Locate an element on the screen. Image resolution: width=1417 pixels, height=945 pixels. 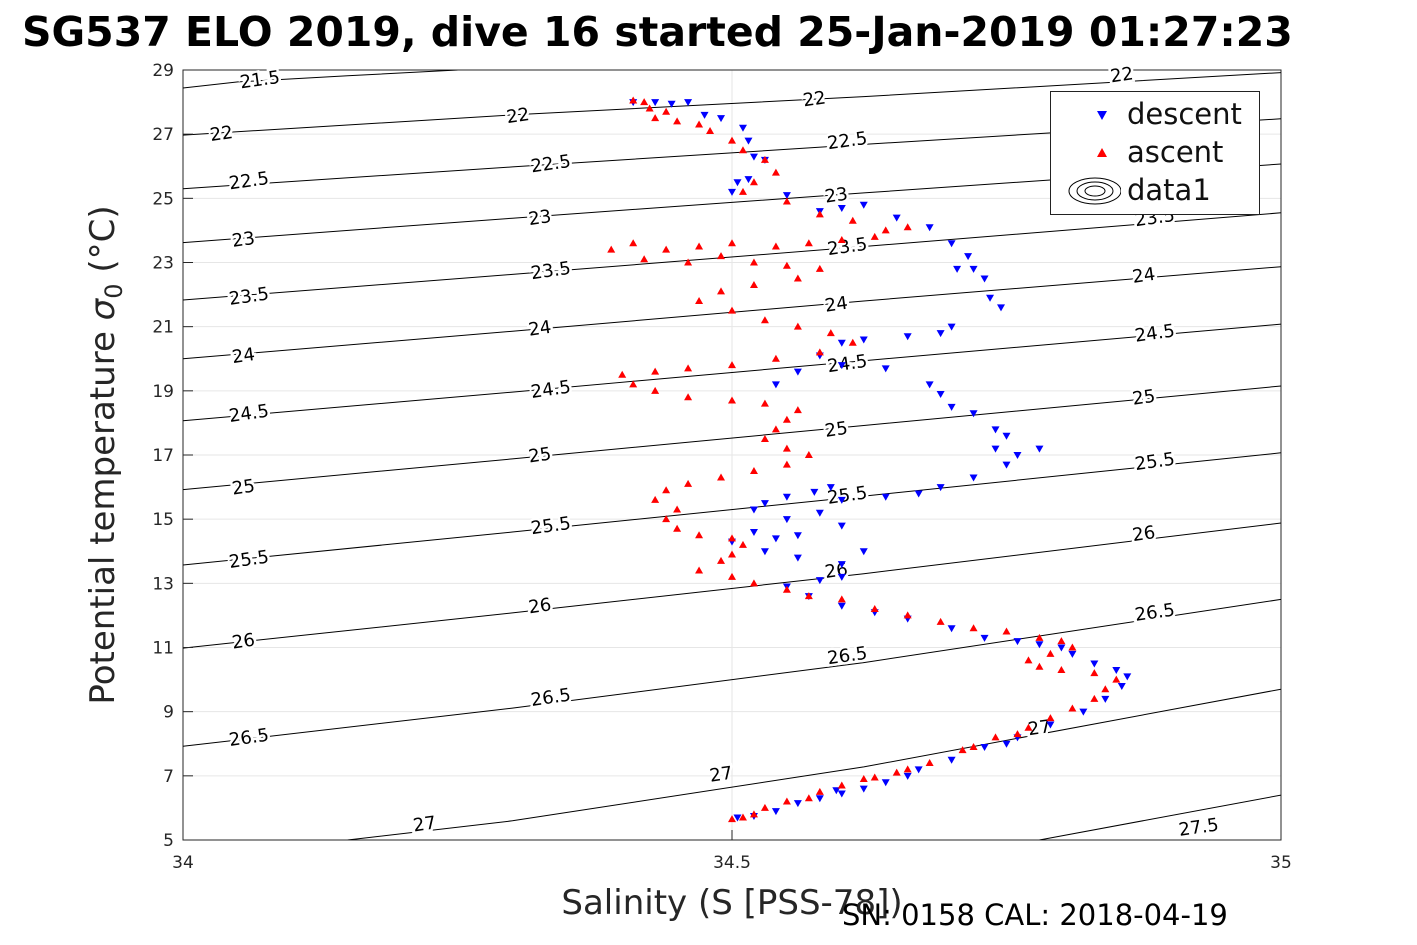
calibration-footer: SN: 0158 CAL: 2018-04-19 is located at coordinates (1035, 915).